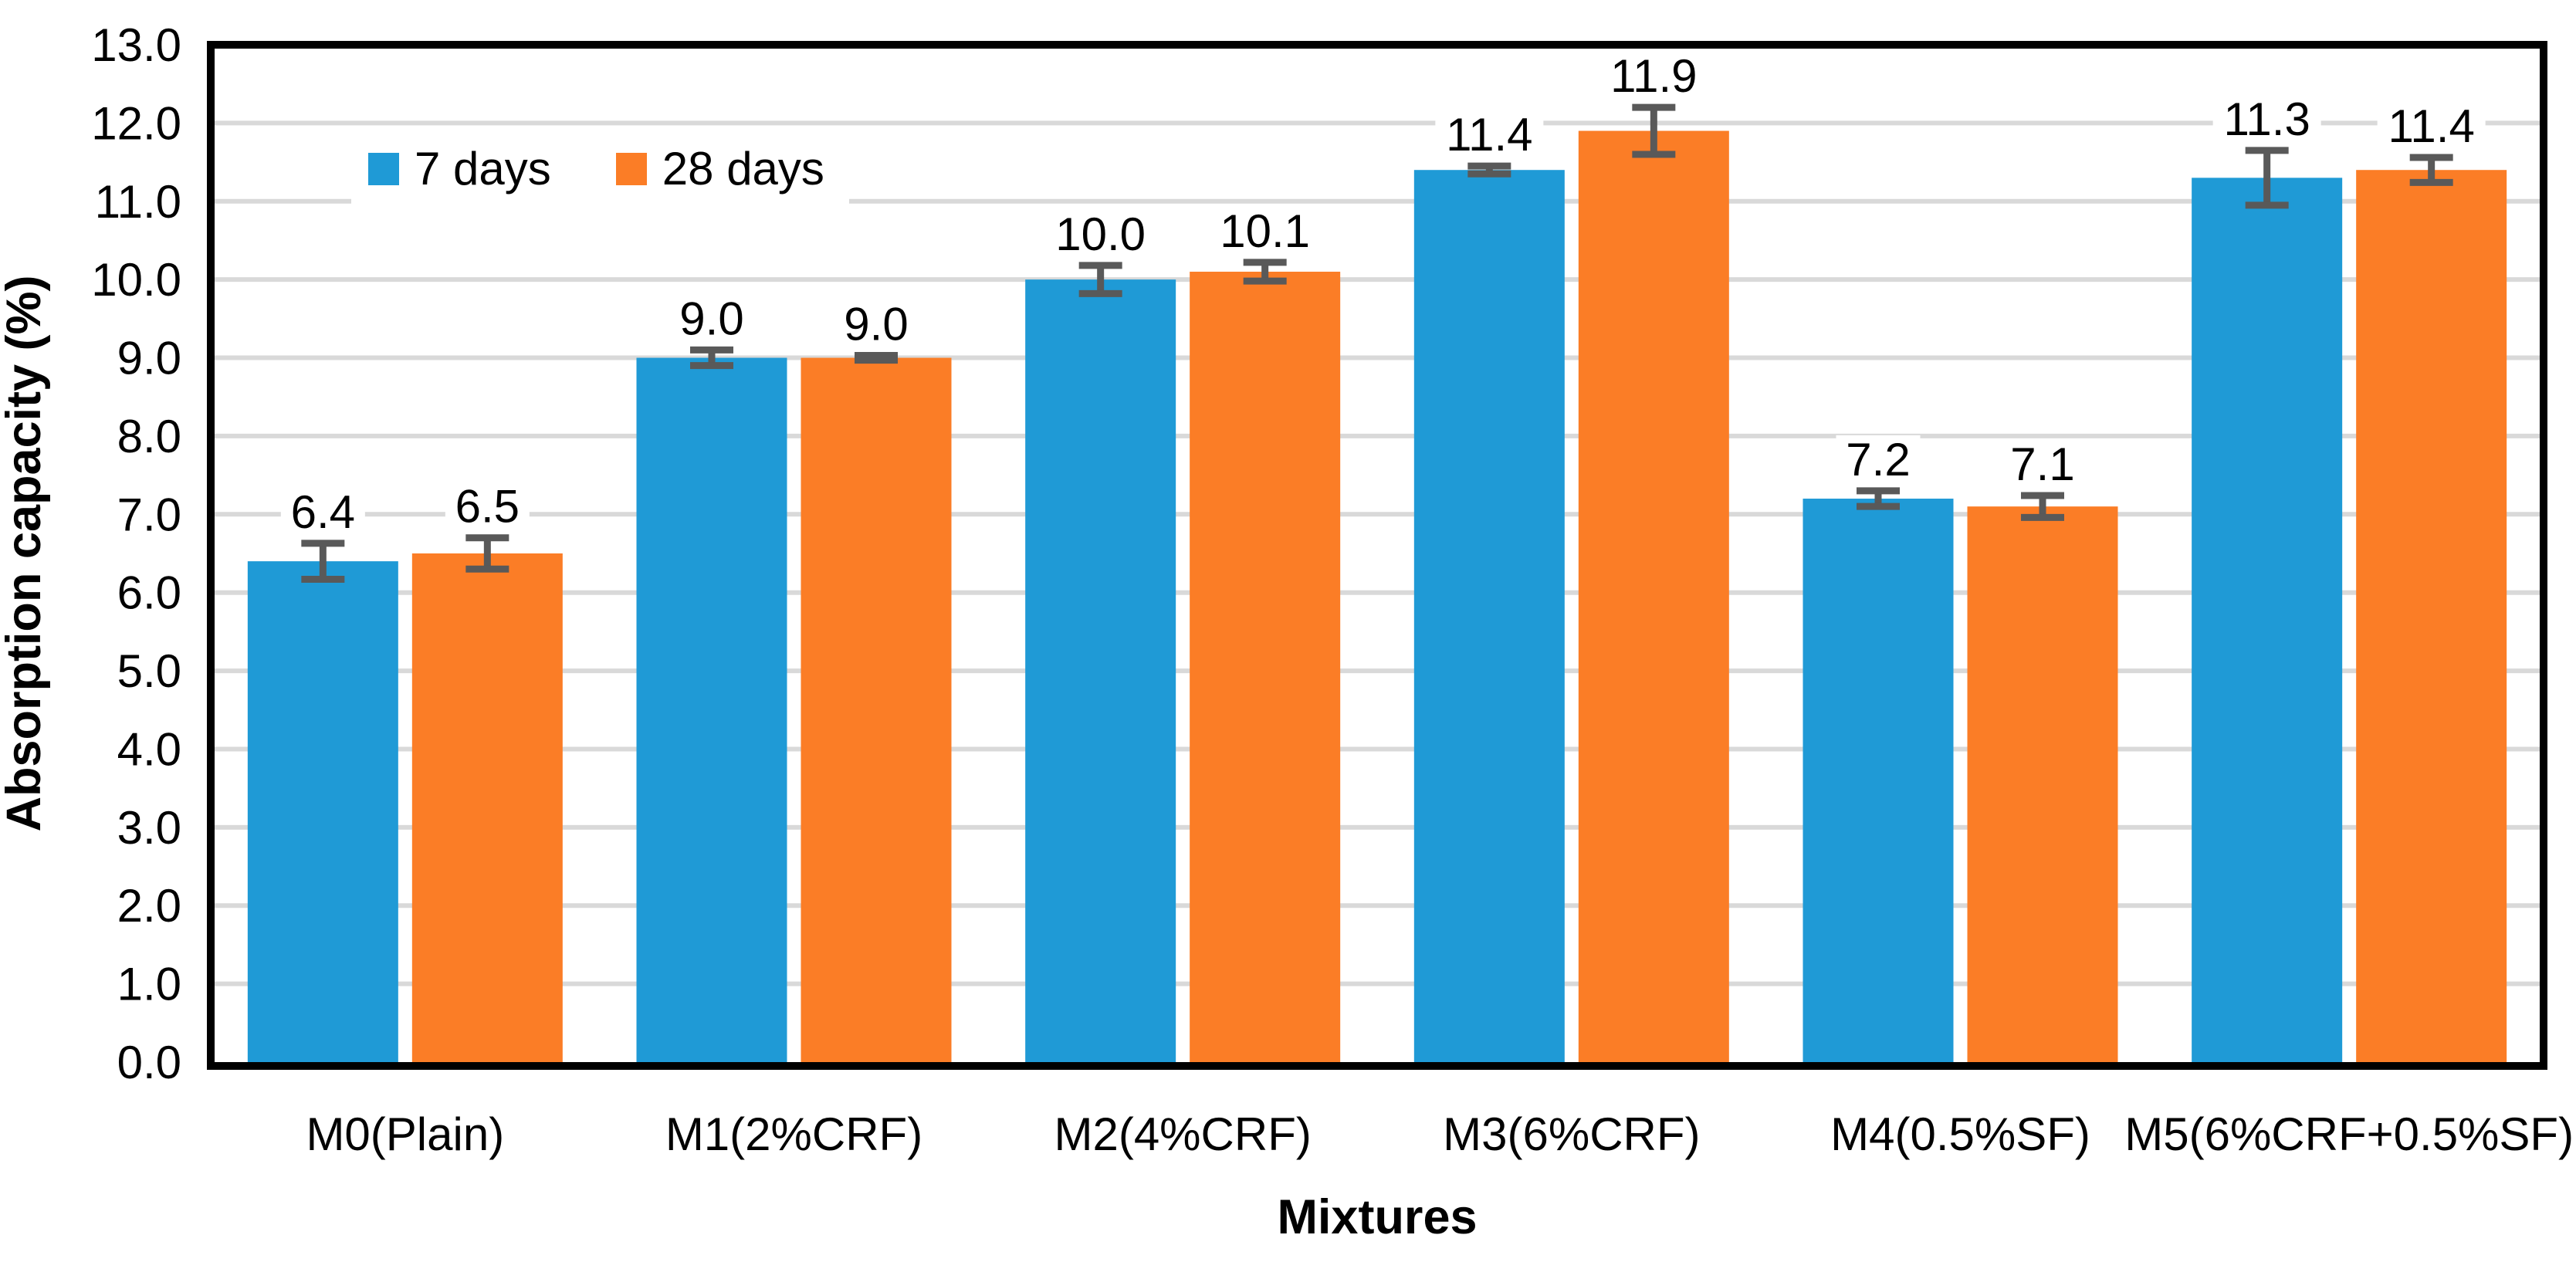 This screenshot has width=2576, height=1262. I want to click on x-tick-label: M0(Plain), so click(405, 1134).